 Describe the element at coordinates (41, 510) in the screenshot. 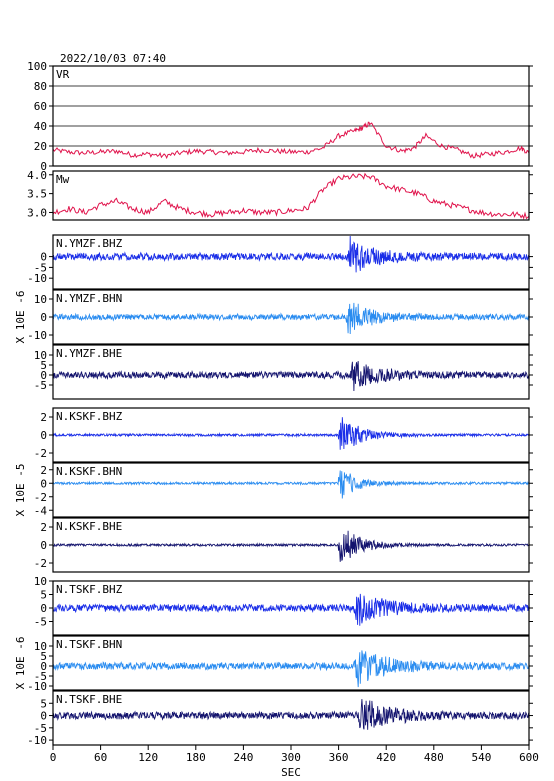

I see `y-tick-label: -4` at that location.